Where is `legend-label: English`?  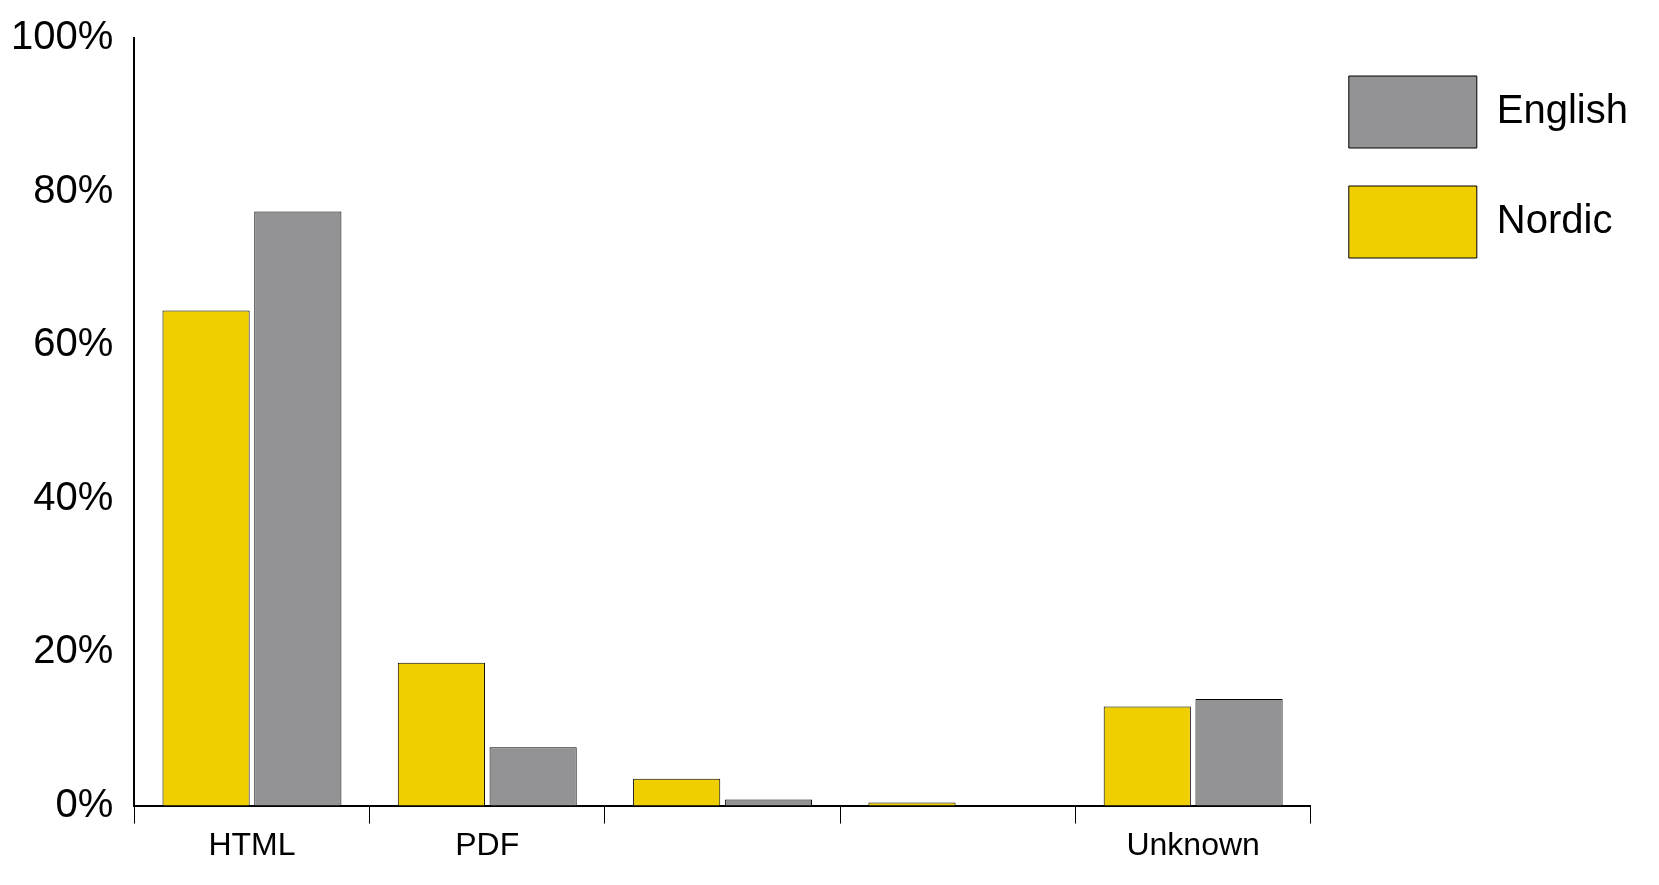 legend-label: English is located at coordinates (1562, 109).